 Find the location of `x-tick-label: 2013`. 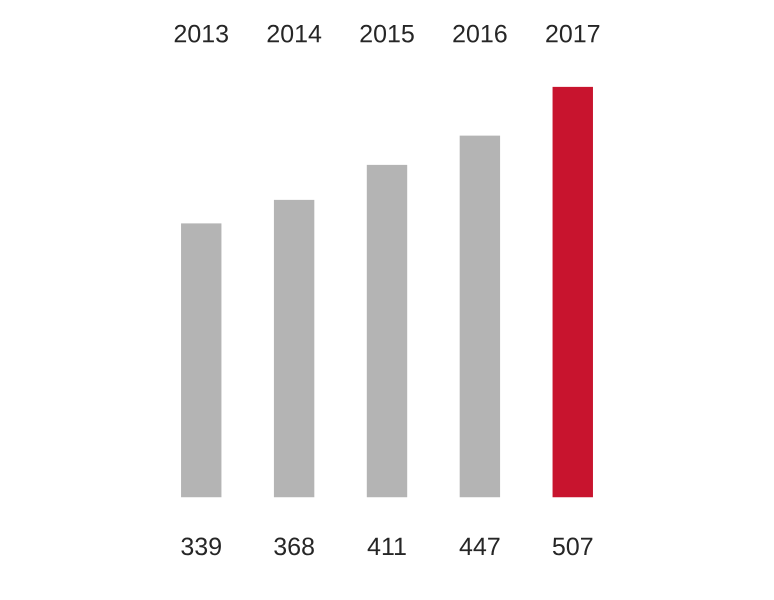

x-tick-label: 2013 is located at coordinates (201, 33).